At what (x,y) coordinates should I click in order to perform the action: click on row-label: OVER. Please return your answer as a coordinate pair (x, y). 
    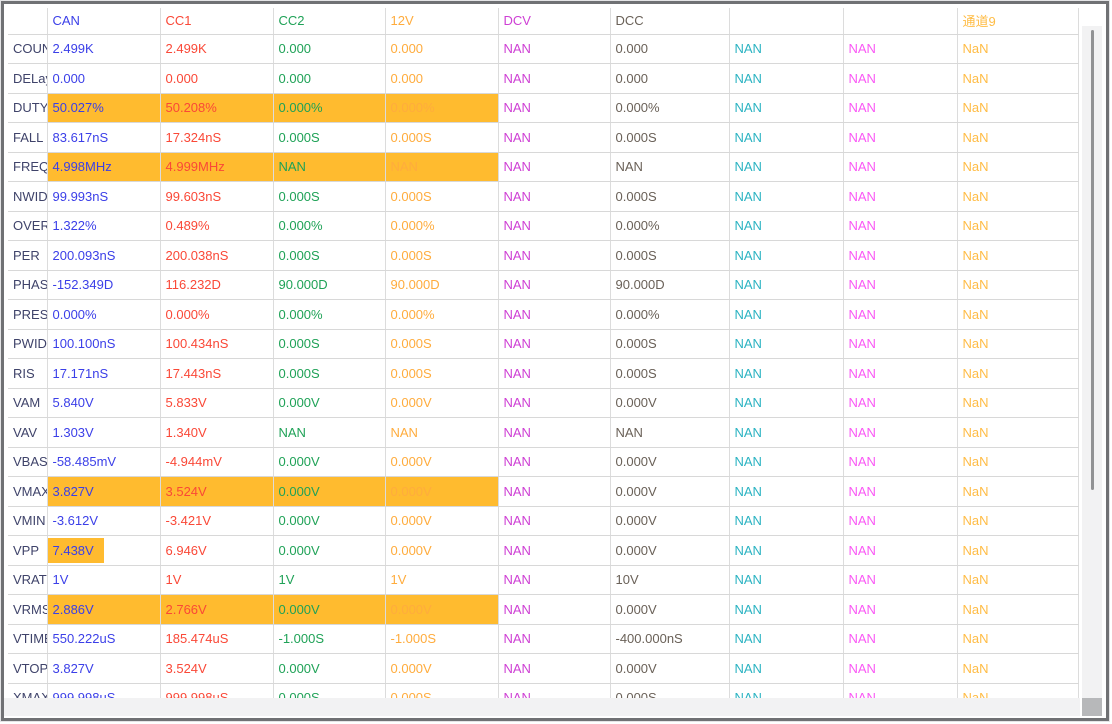
    Looking at the image, I should click on (28, 226).